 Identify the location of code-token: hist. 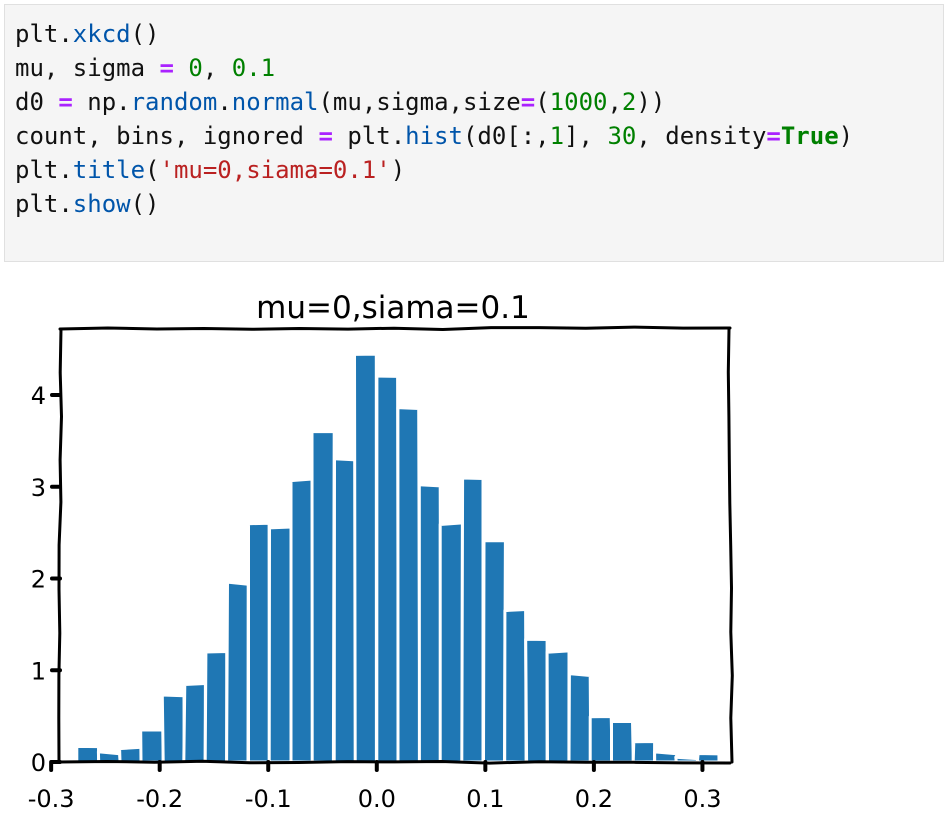
(434, 136).